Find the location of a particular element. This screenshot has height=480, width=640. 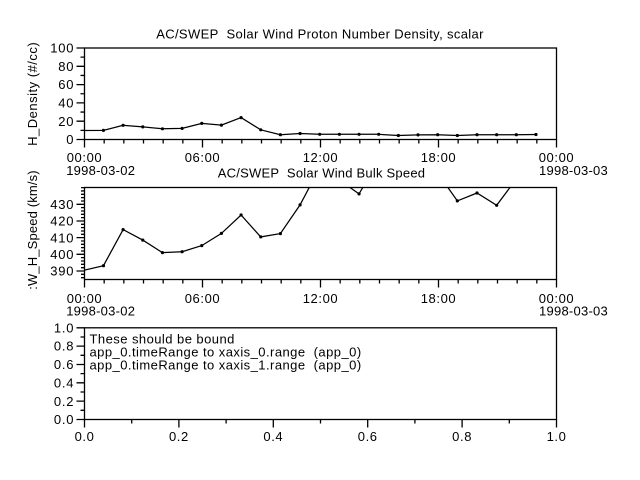

svg-text: 100 is located at coordinates (62, 48).